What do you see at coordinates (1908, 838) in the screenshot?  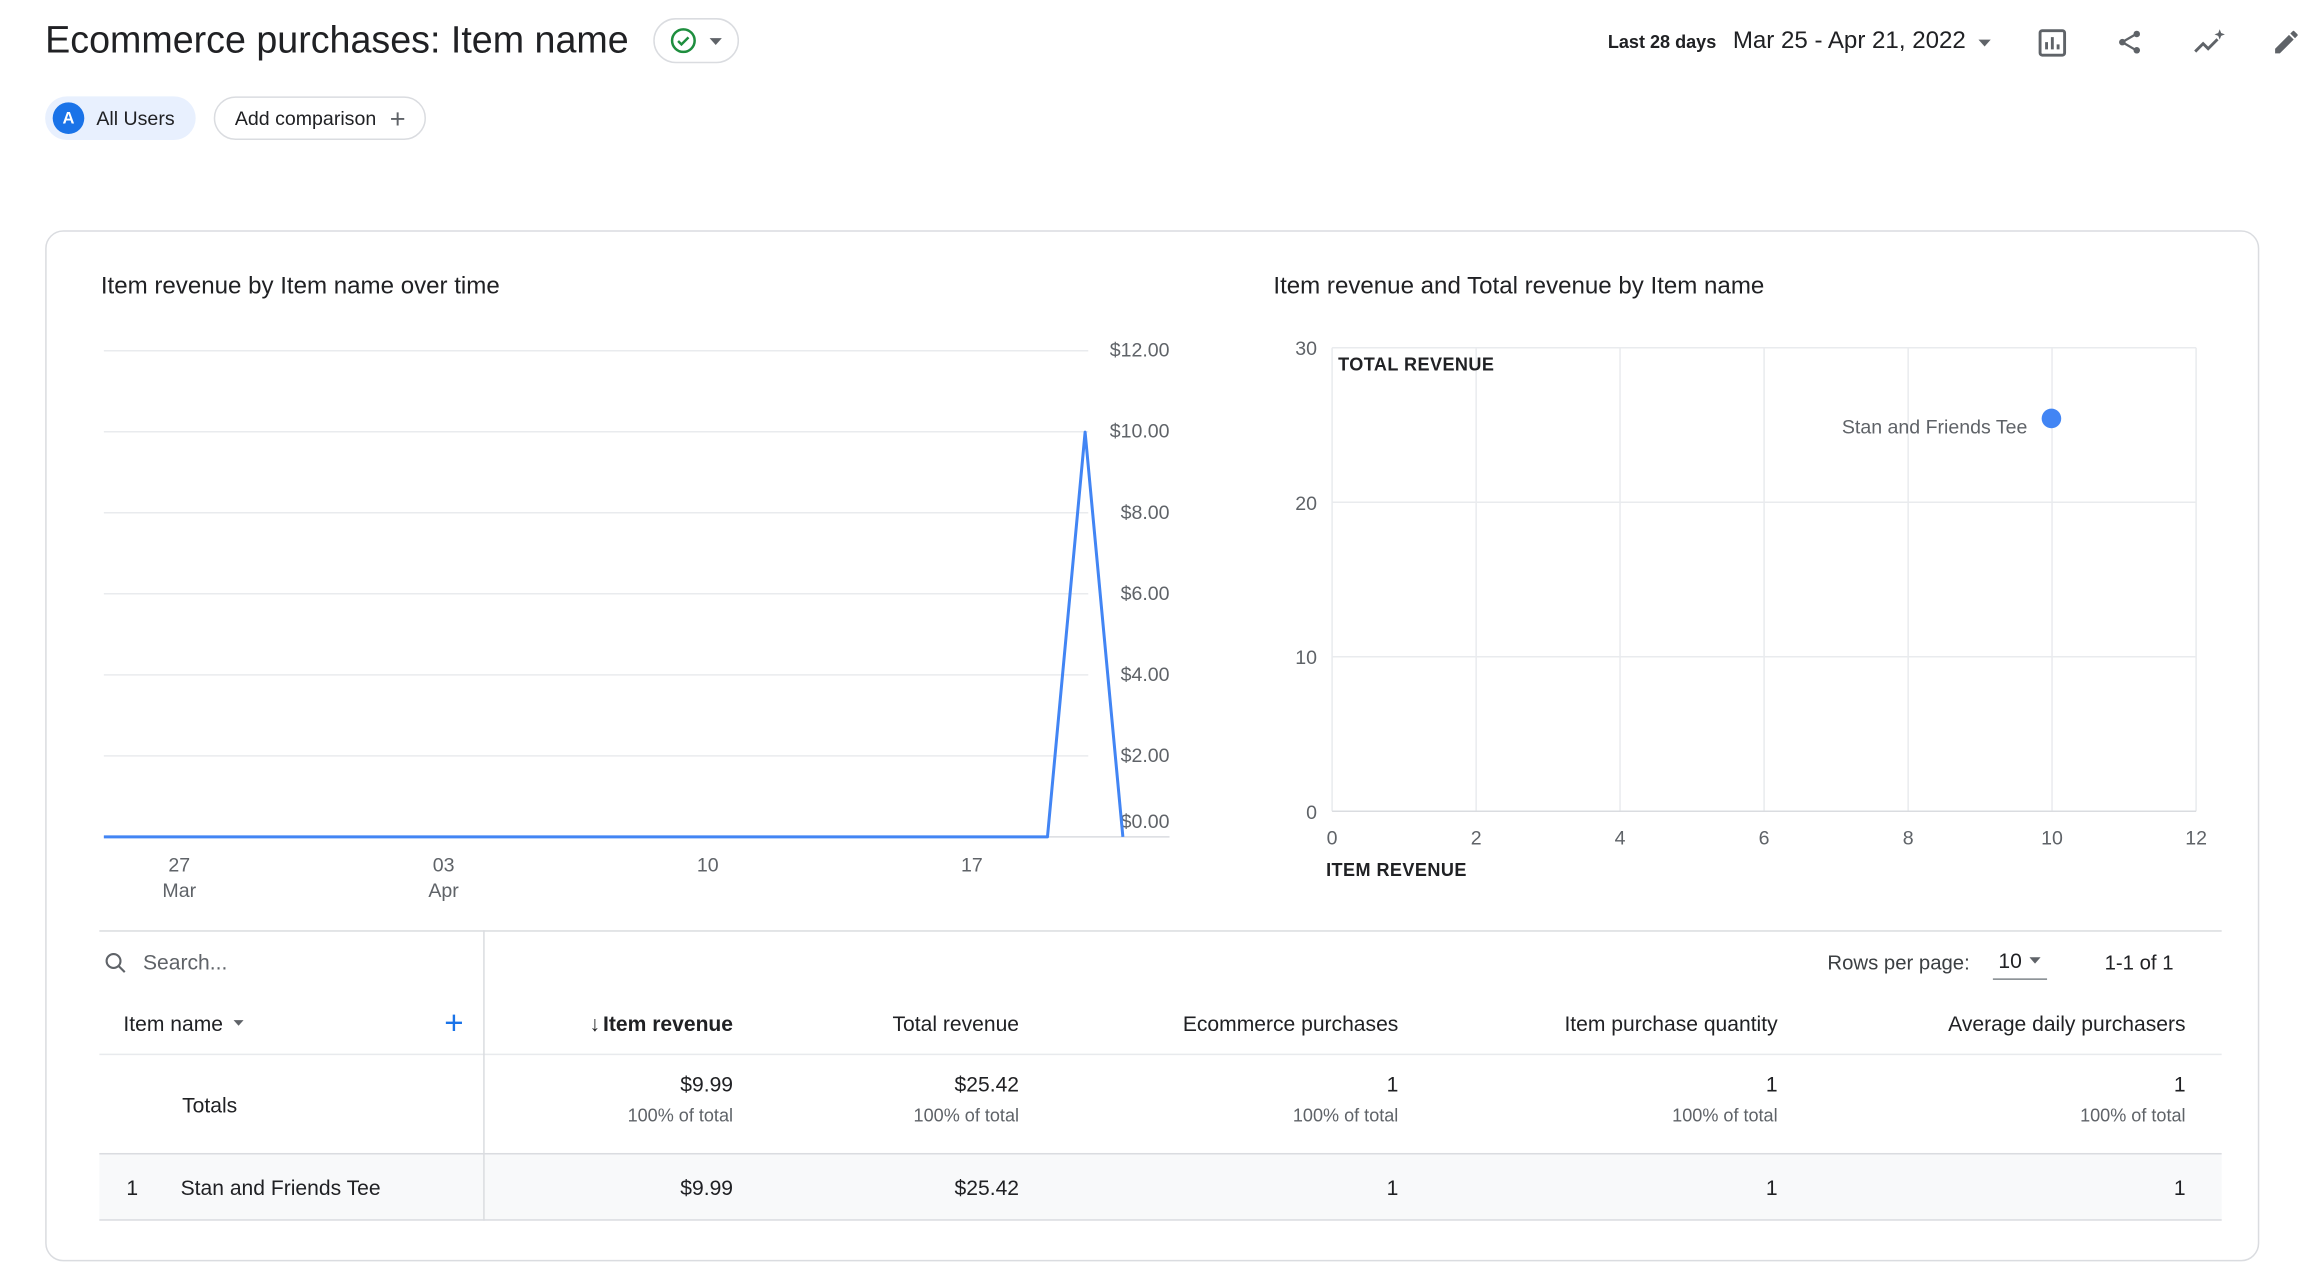 I see `x-axis-tick-label: 8` at bounding box center [1908, 838].